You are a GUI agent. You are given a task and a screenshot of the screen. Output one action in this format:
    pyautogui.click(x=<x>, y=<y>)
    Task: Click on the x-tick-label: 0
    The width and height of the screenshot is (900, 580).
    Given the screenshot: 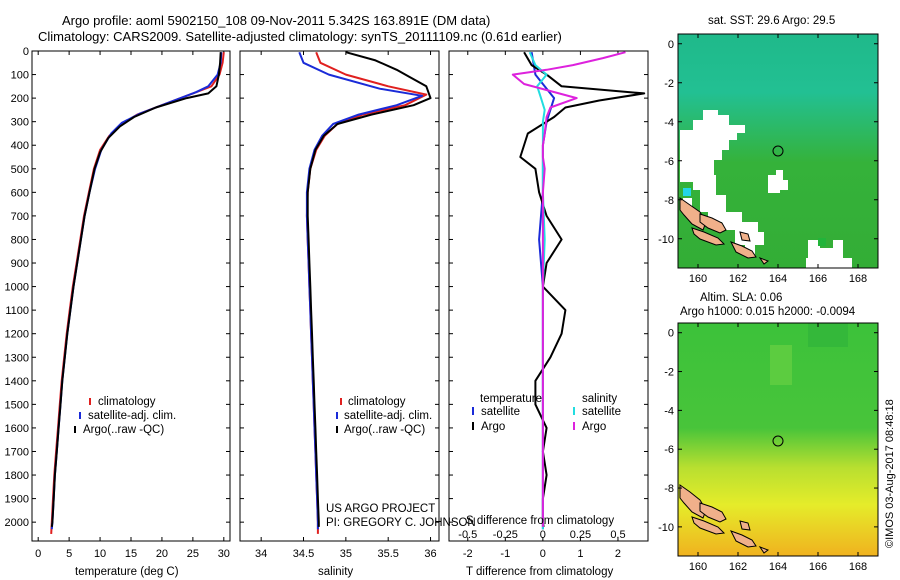 What is the action you would take?
    pyautogui.click(x=38, y=554)
    